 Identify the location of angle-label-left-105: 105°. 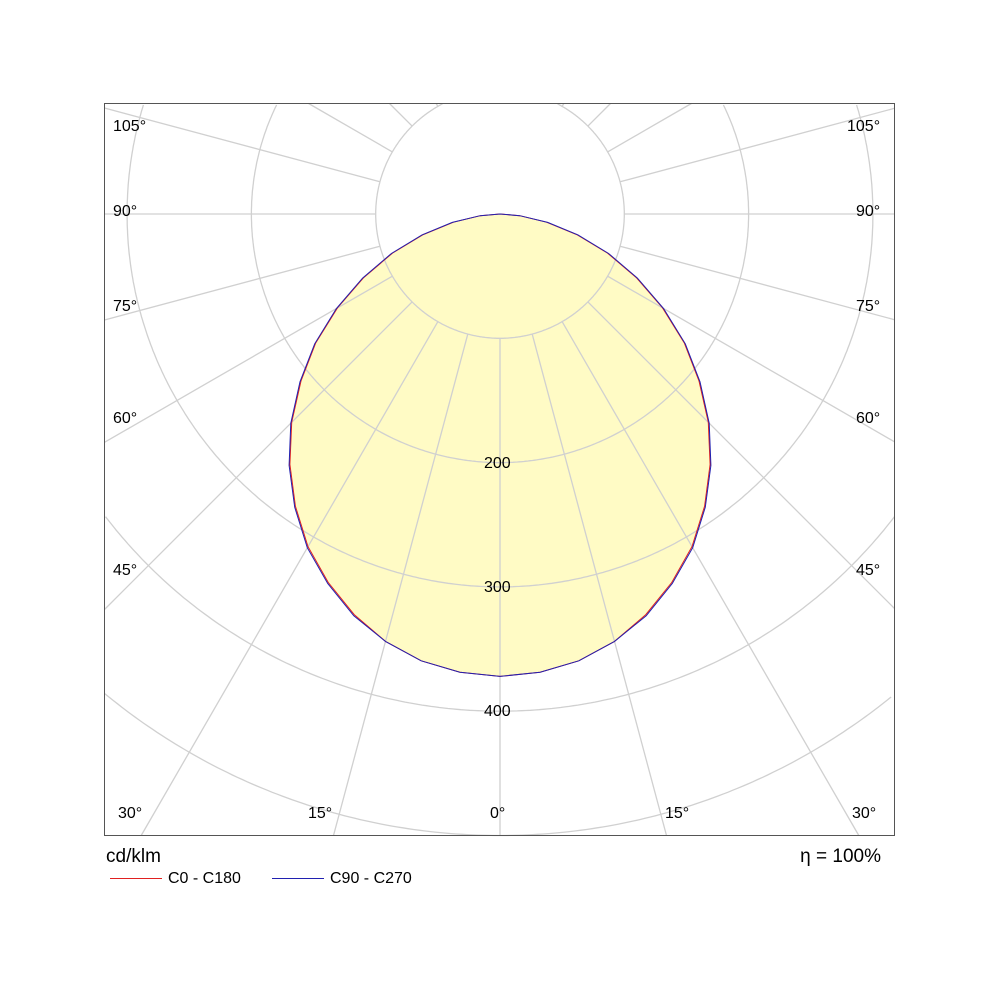
(130, 126).